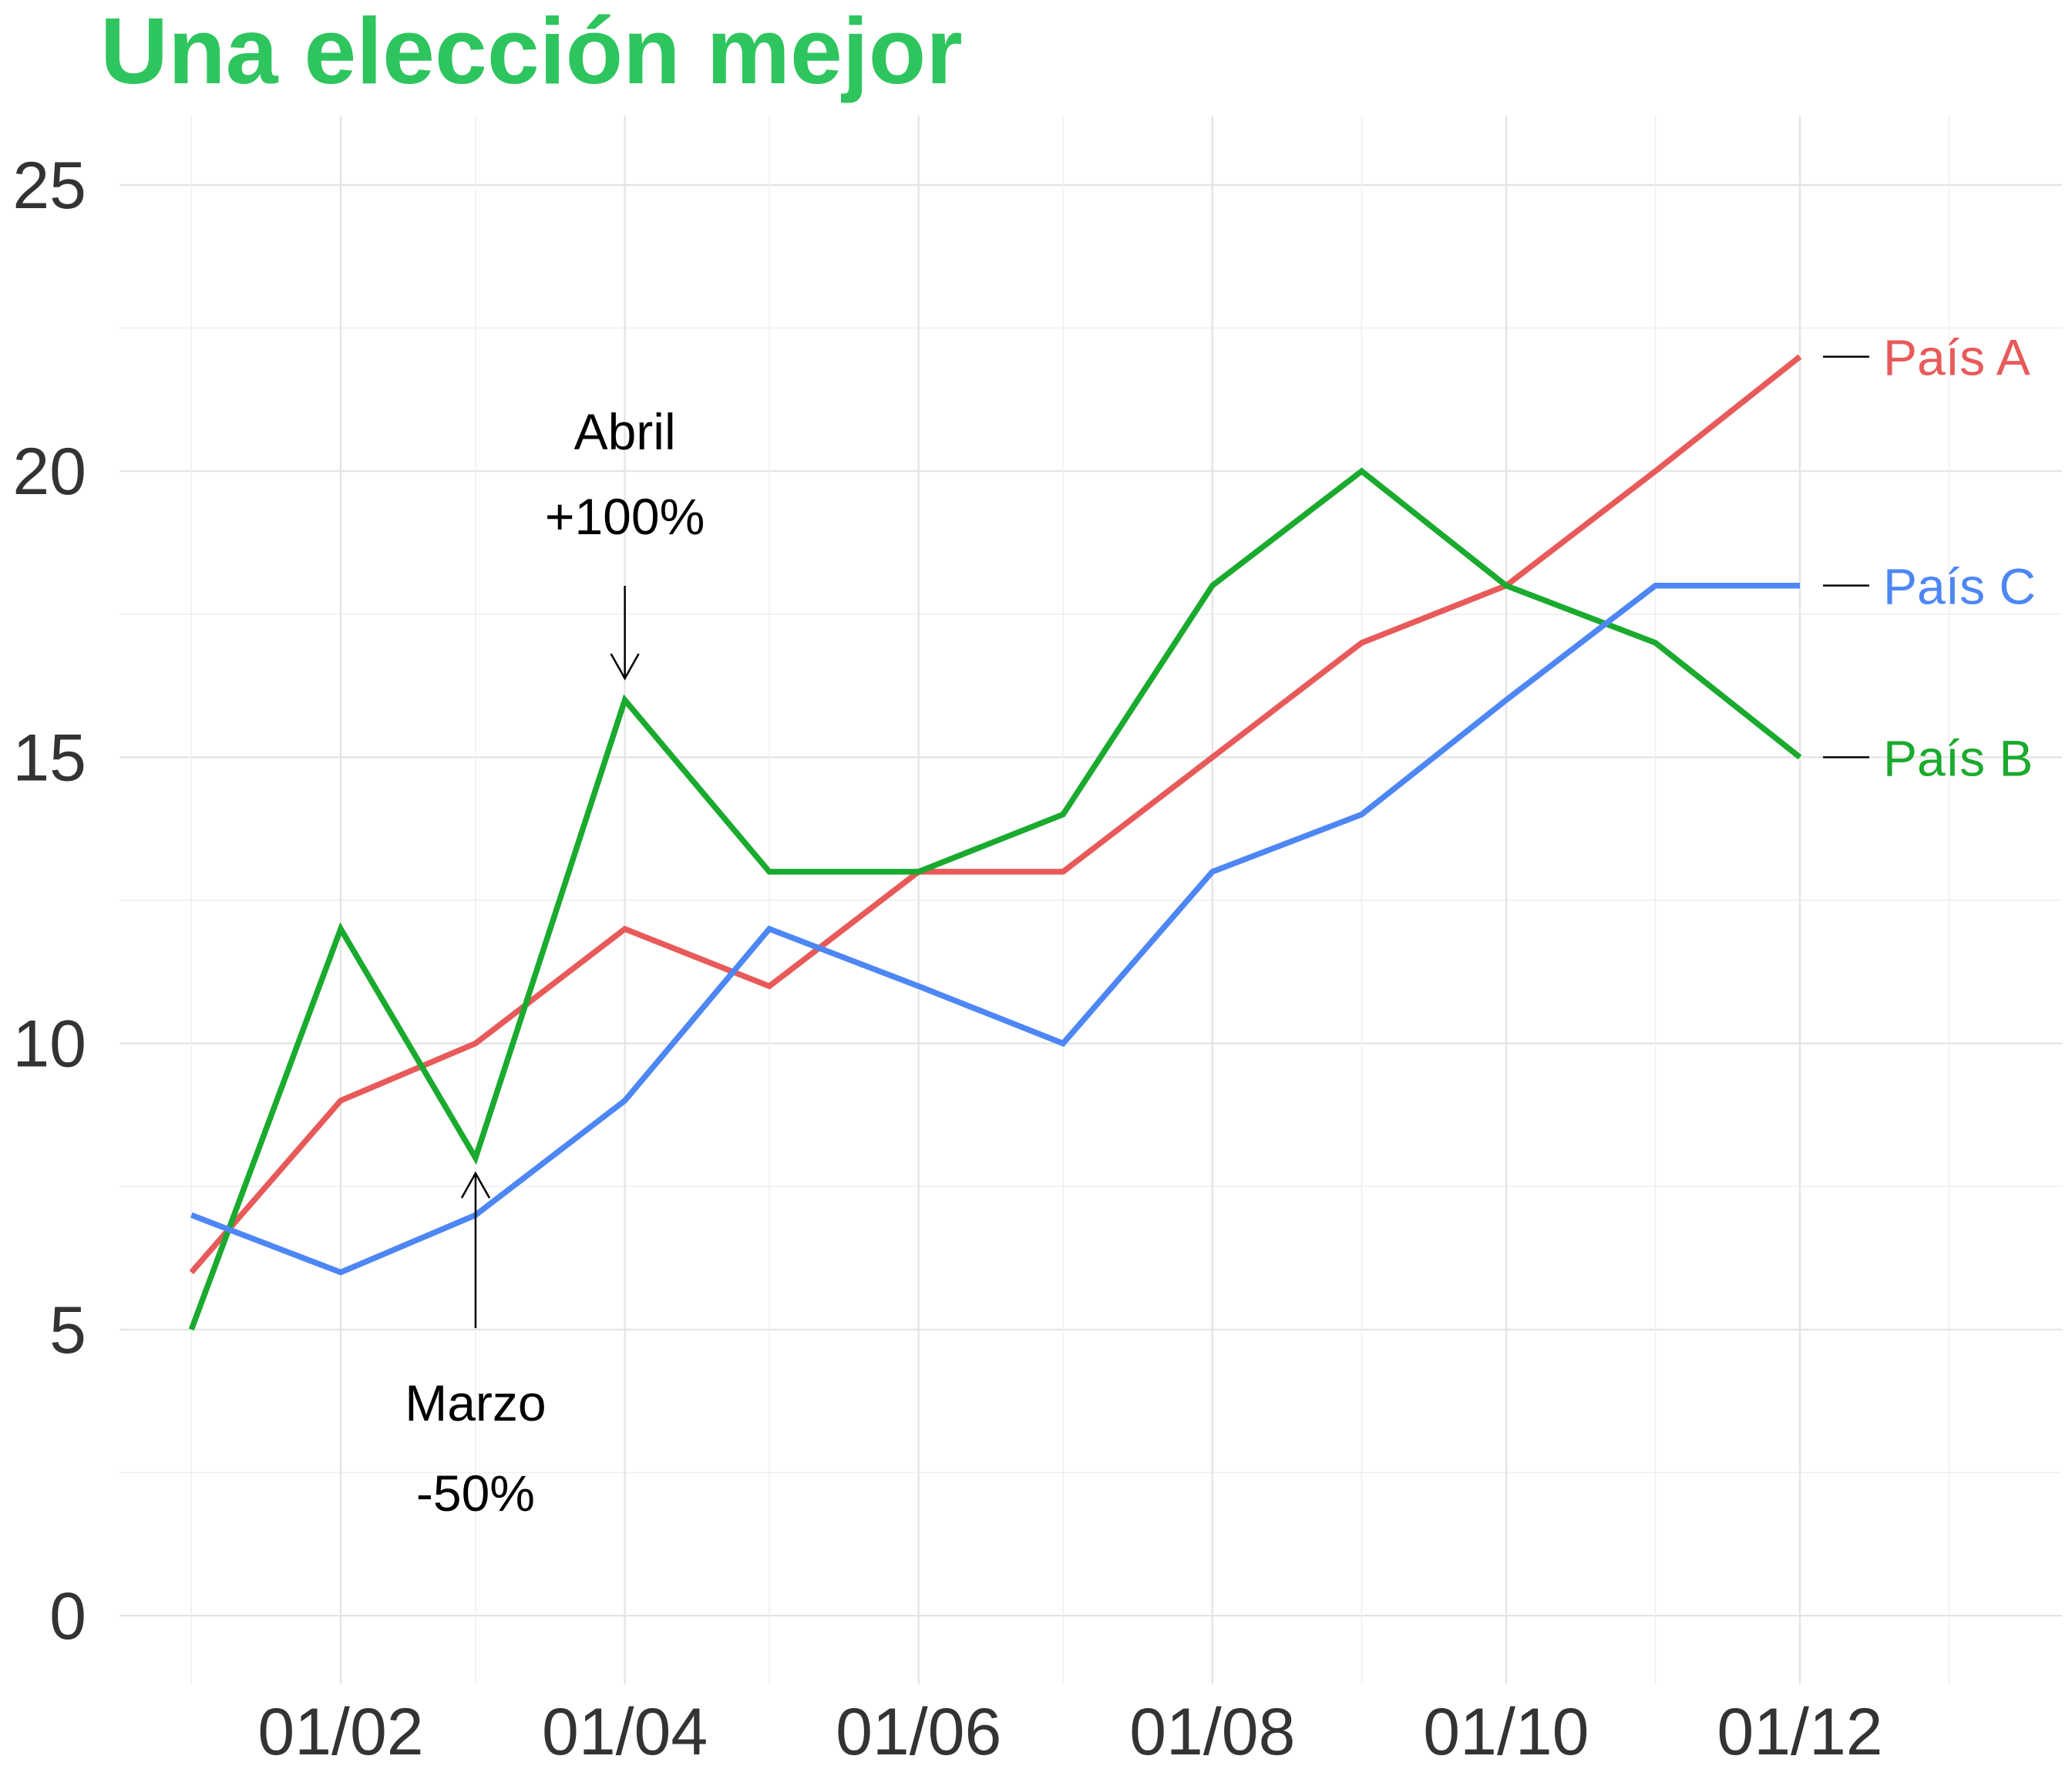 The width and height of the screenshot is (2072, 1776). Describe the element at coordinates (625, 432) in the screenshot. I see `annotation-text: Abril` at that location.